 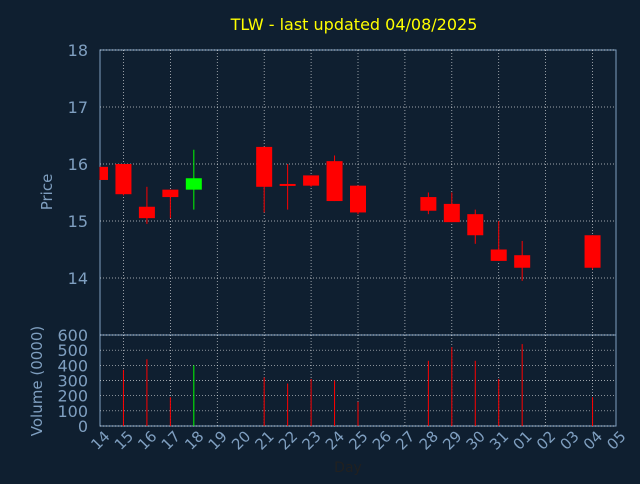 I want to click on x-axis-label: Day, so click(x=348, y=468).